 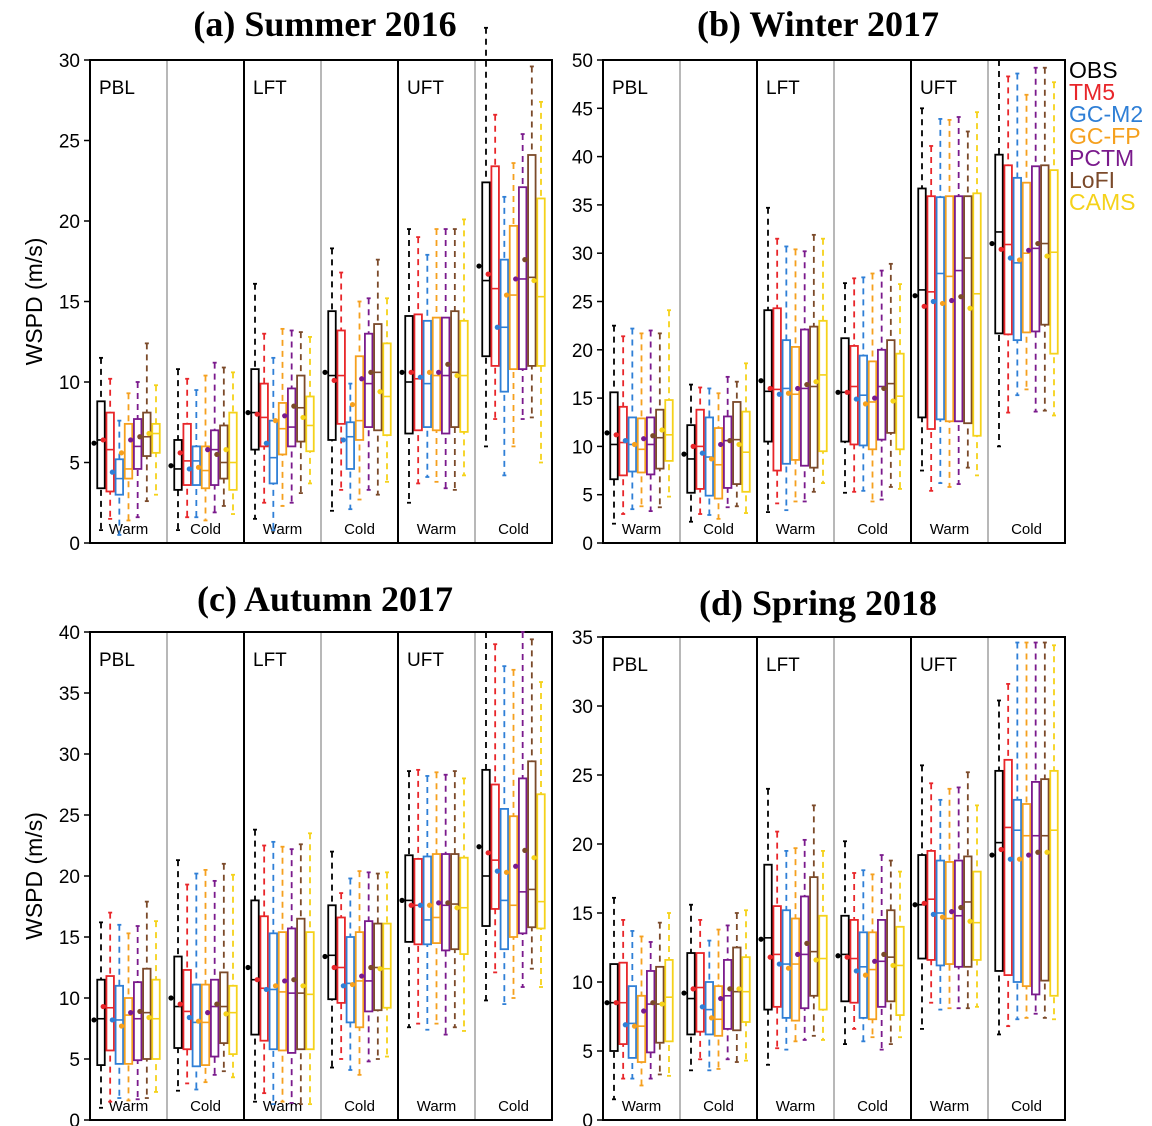 What do you see at coordinates (630, 88) in the screenshot?
I see `layer-label: PBL` at bounding box center [630, 88].